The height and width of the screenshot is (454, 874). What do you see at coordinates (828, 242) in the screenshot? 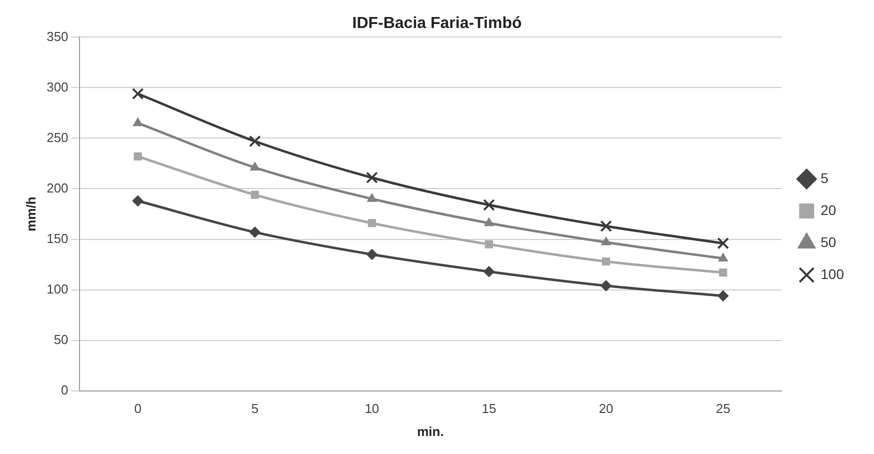
I see `legend-label: 50` at bounding box center [828, 242].